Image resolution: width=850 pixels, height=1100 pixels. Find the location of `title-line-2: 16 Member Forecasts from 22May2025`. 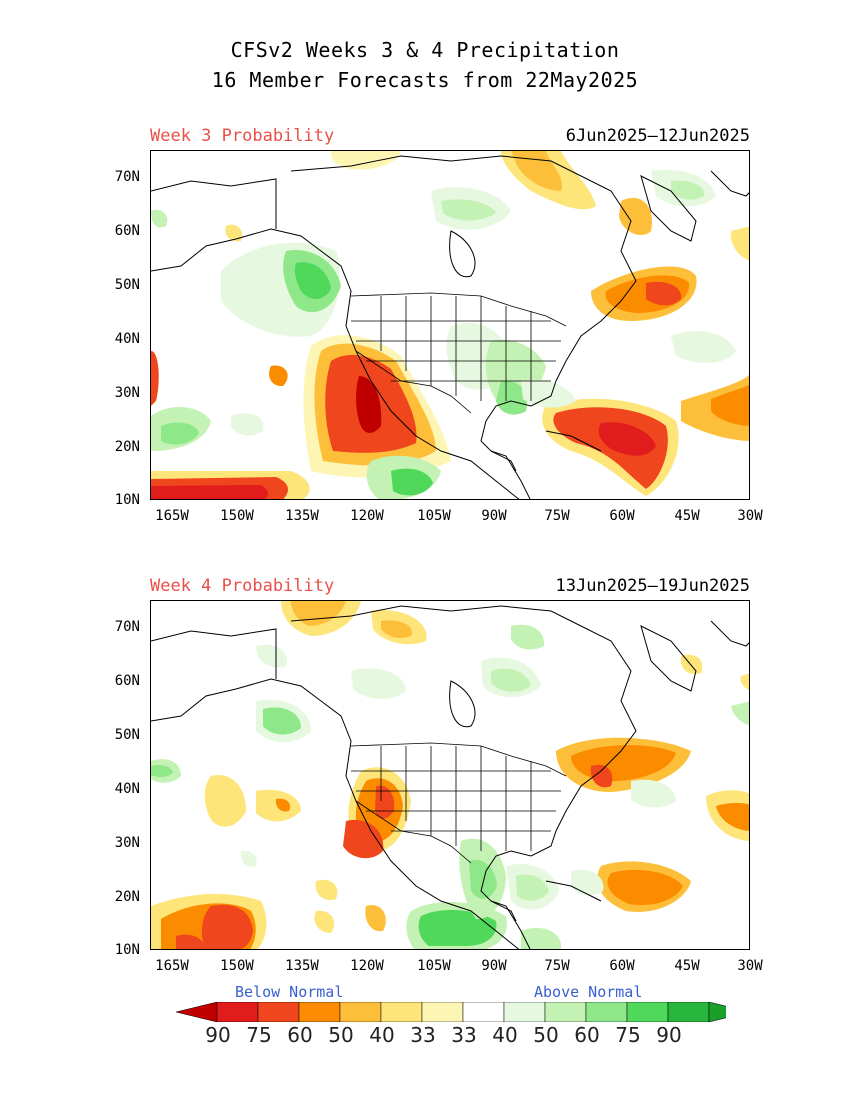

title-line-2: 16 Member Forecasts from 22May2025 is located at coordinates (425, 80).